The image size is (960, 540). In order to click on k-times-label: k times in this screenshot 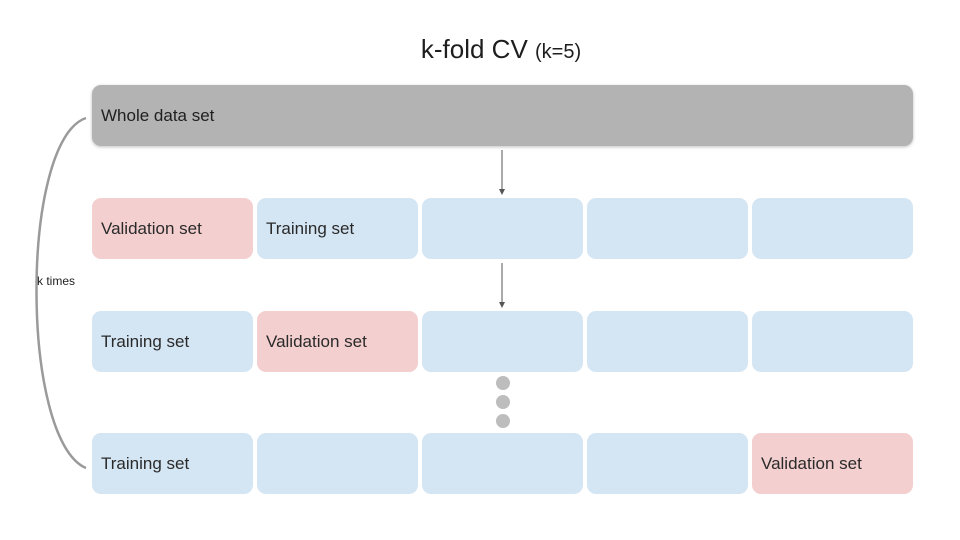, I will do `click(56, 281)`.